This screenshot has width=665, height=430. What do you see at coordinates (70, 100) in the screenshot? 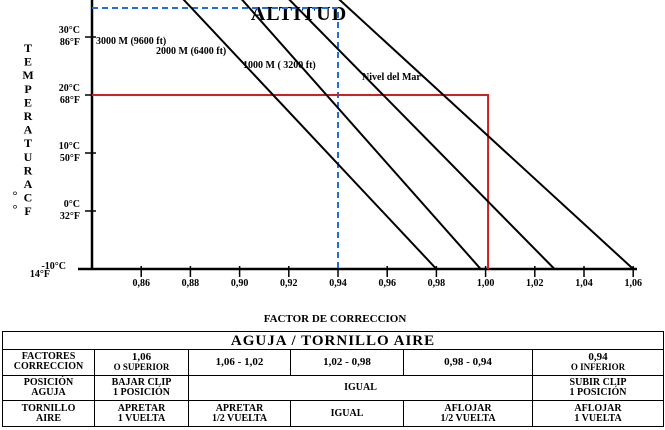
I see `y-tick-label-f: 68°F` at bounding box center [70, 100].